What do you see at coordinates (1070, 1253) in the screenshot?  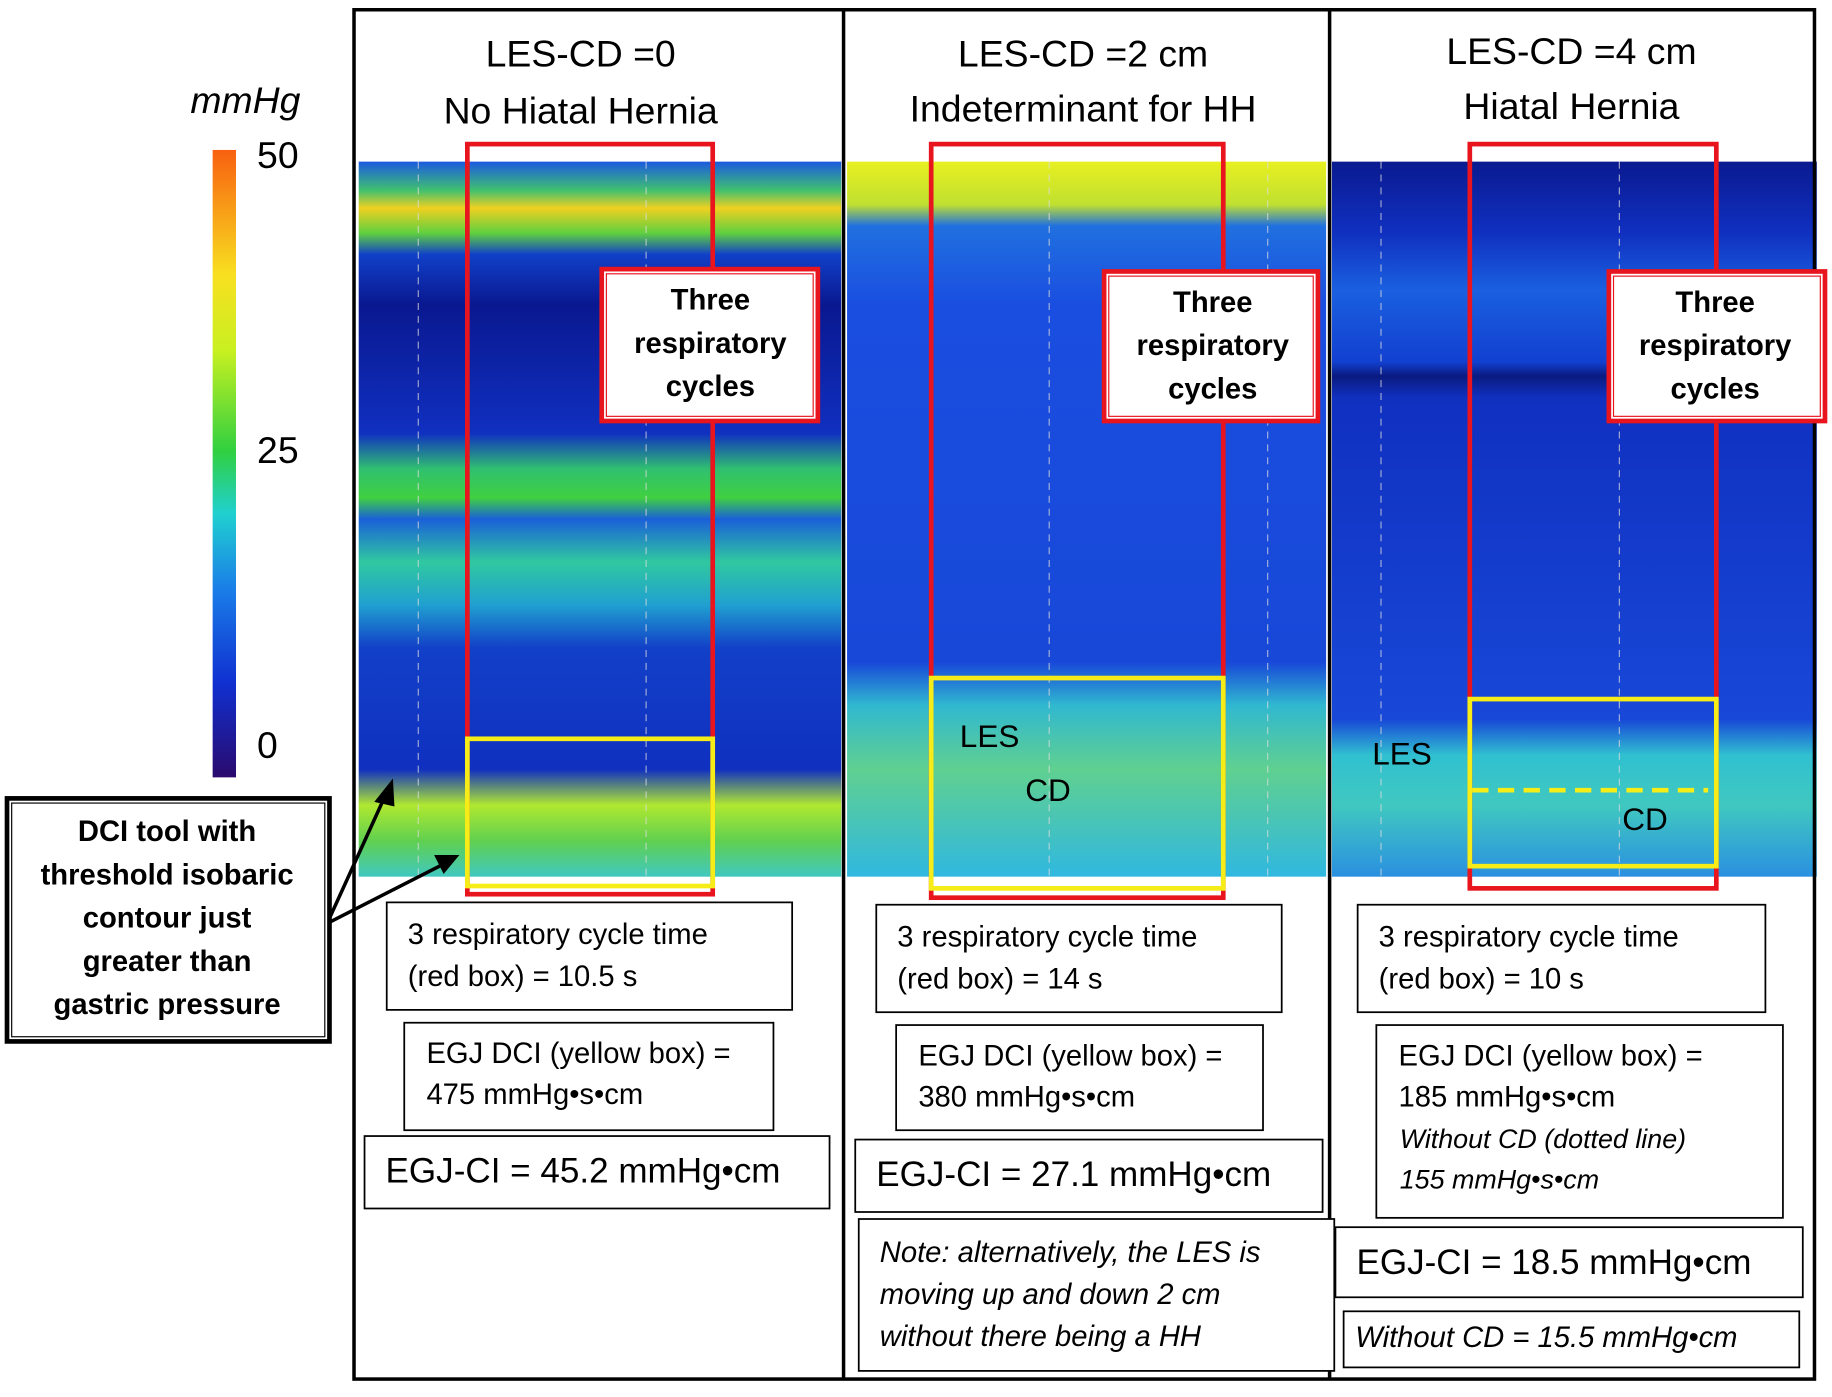 I see `note: Note: alternatively, the LES is` at bounding box center [1070, 1253].